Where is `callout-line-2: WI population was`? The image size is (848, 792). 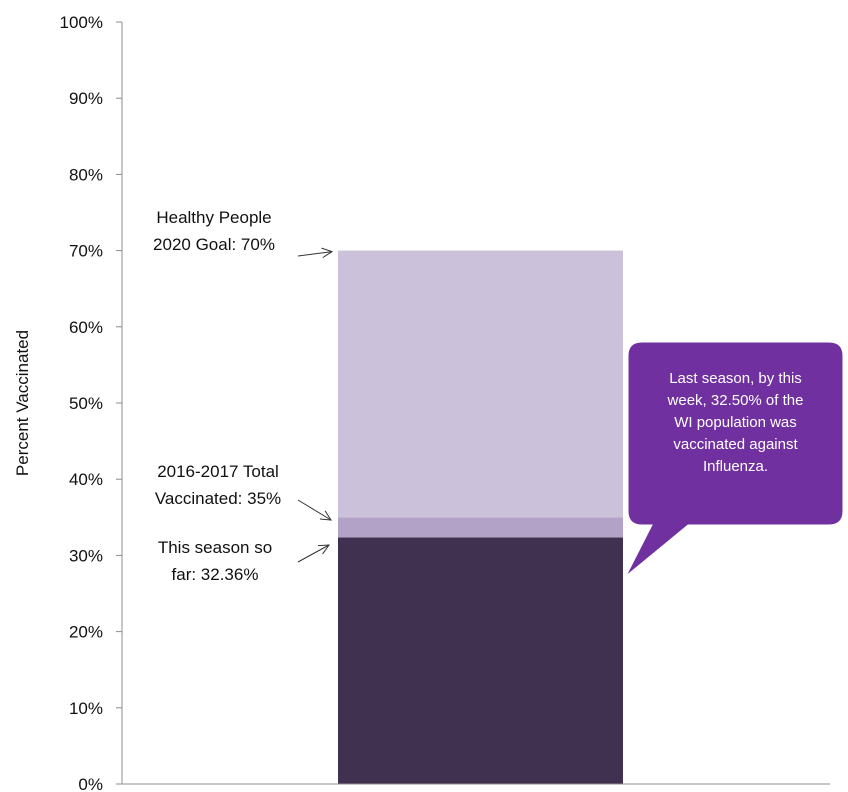
callout-line-2: WI population was is located at coordinates (735, 422).